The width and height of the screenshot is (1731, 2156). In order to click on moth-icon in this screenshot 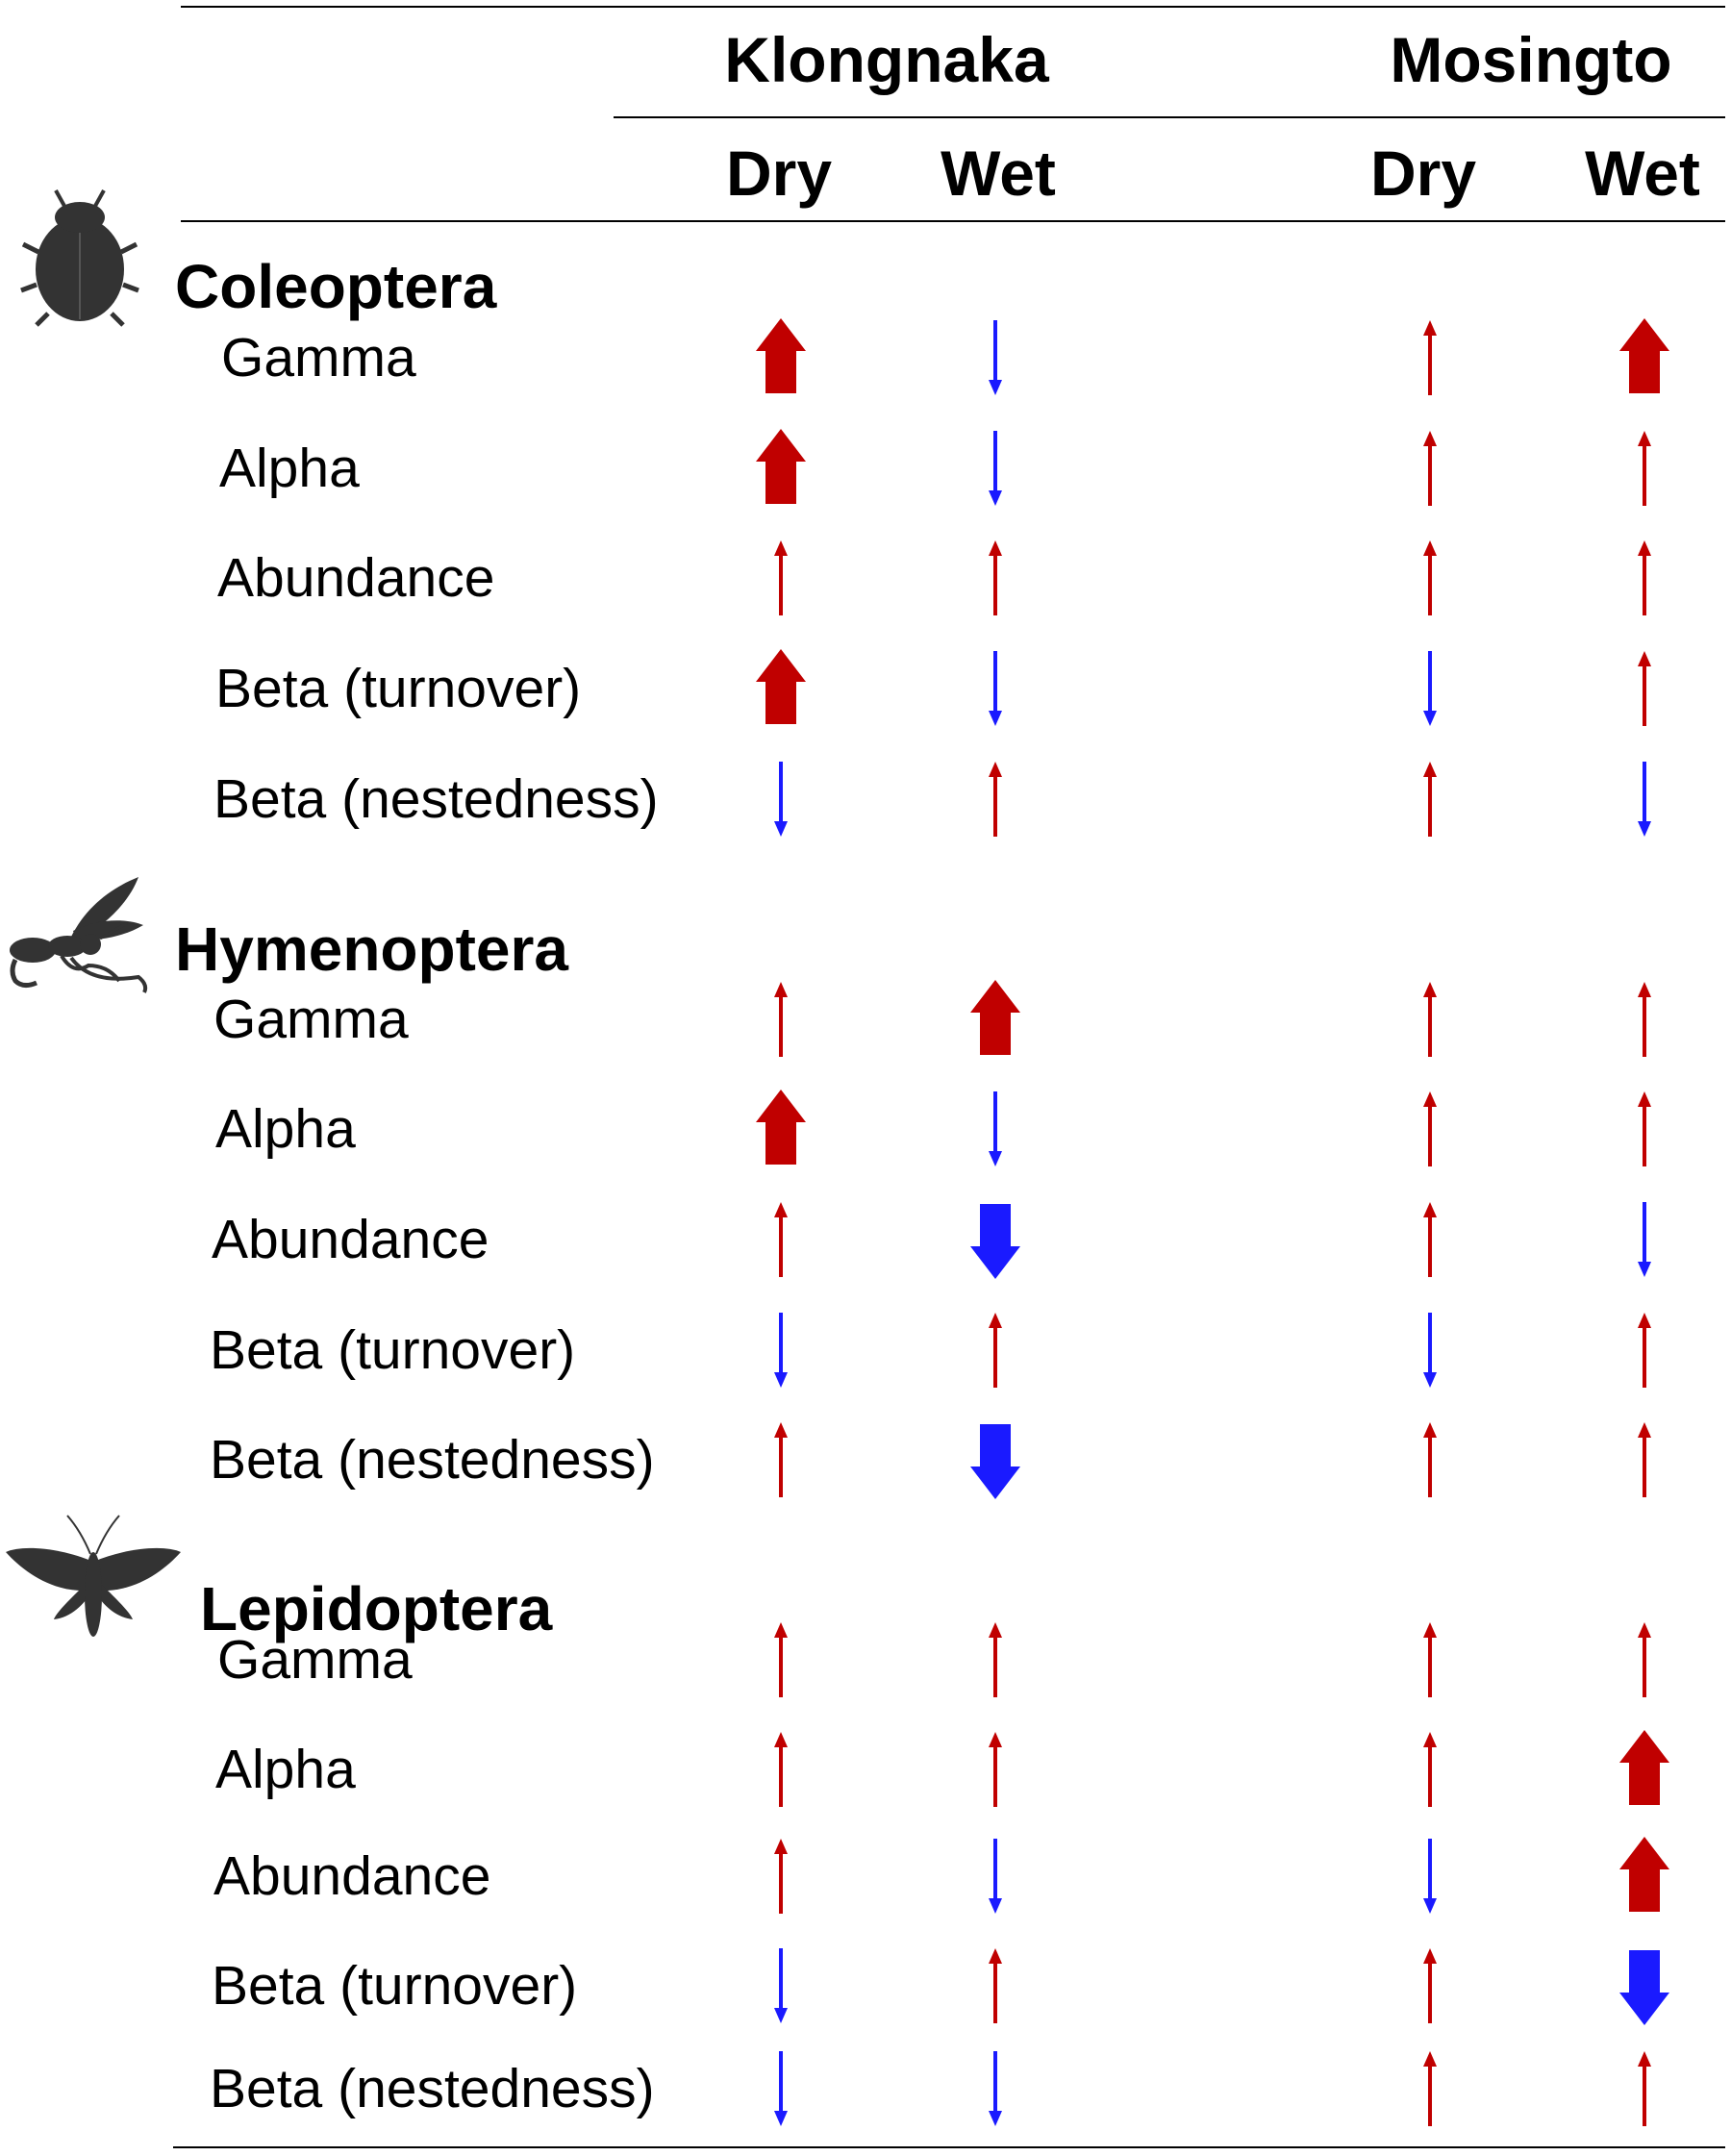, I will do `click(94, 1576)`.